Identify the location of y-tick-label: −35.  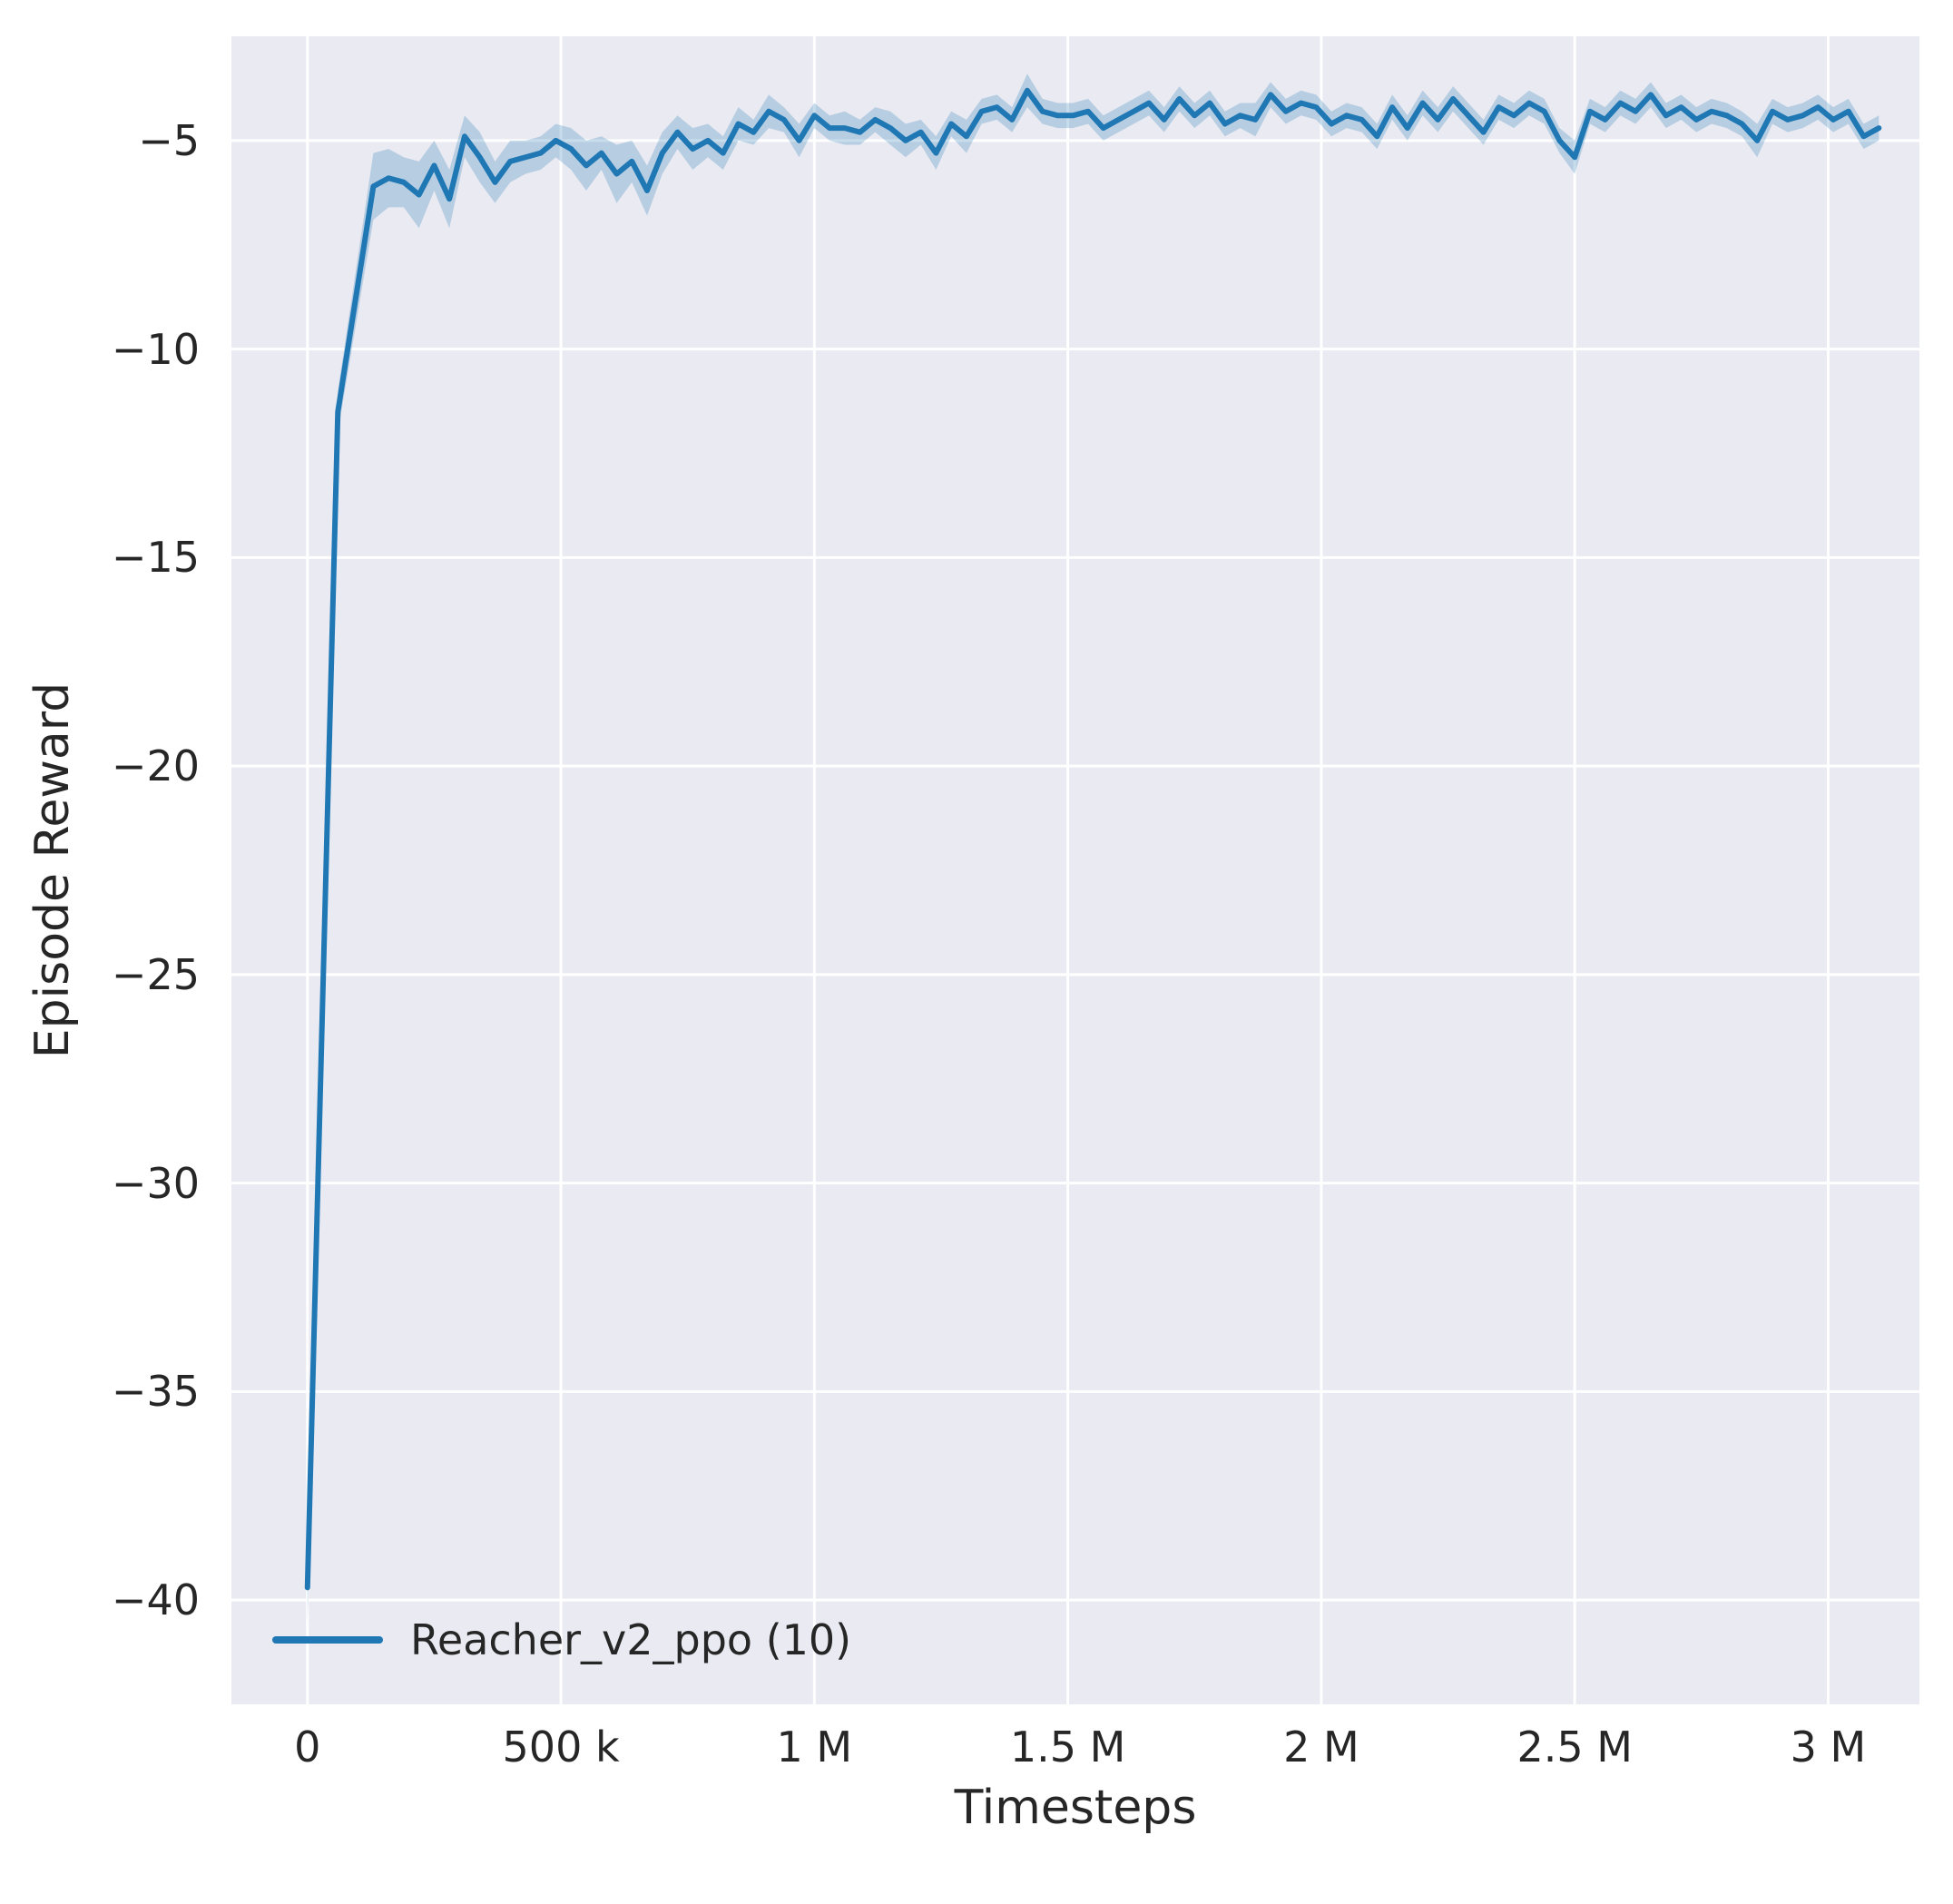
(155, 1392).